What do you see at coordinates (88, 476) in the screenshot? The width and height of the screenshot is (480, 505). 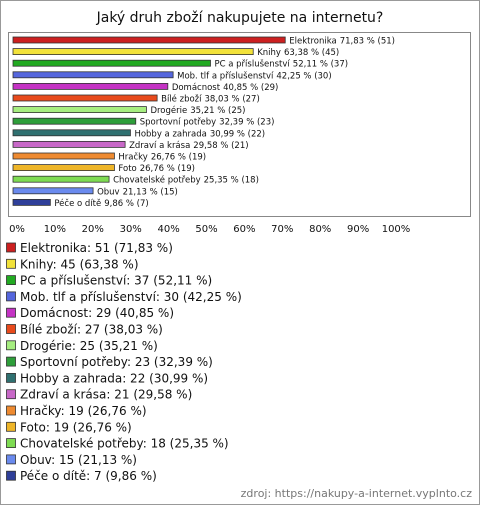 I see `legend-label: Péče o dítě: 7 (9,86 %)` at bounding box center [88, 476].